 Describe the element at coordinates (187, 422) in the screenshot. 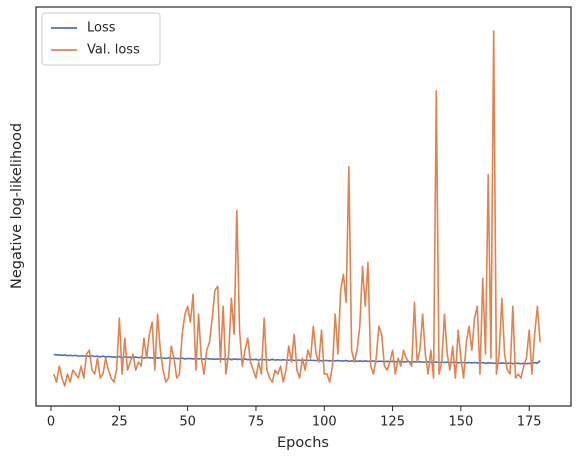

I see `x-tick-label: 50` at that location.